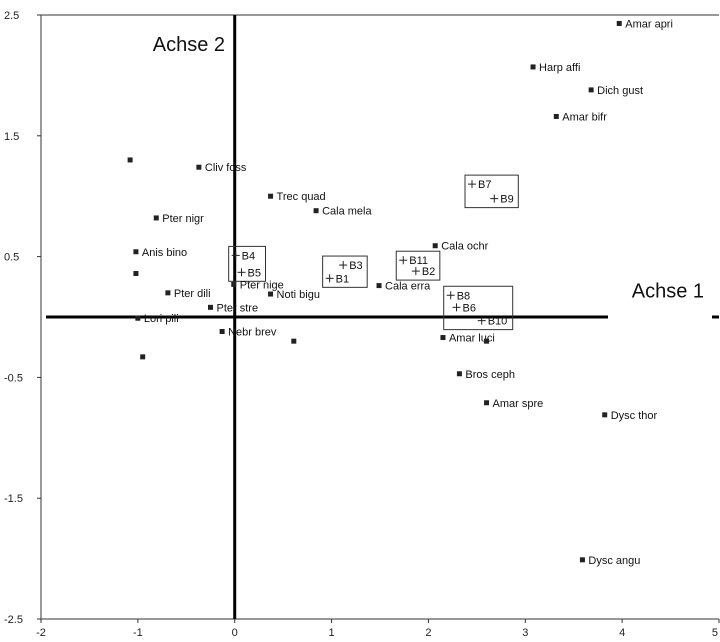  I want to click on x-tick-label: 5, so click(715, 633).